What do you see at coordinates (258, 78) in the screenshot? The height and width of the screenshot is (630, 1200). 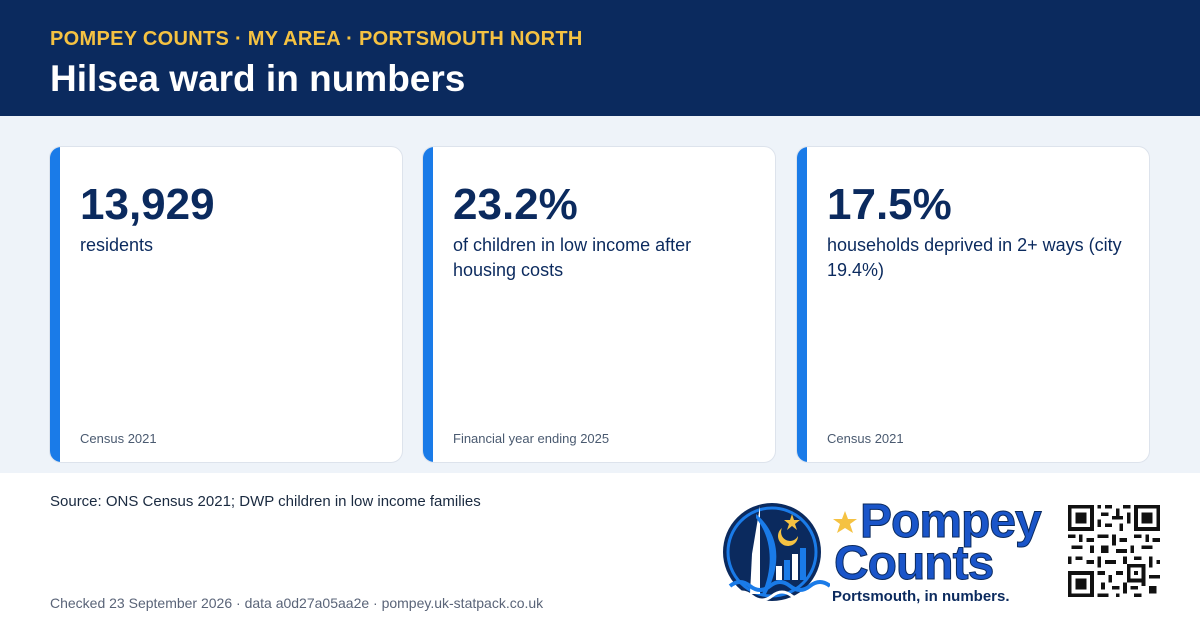 I see `page-title: Hilsea ward in numbers` at bounding box center [258, 78].